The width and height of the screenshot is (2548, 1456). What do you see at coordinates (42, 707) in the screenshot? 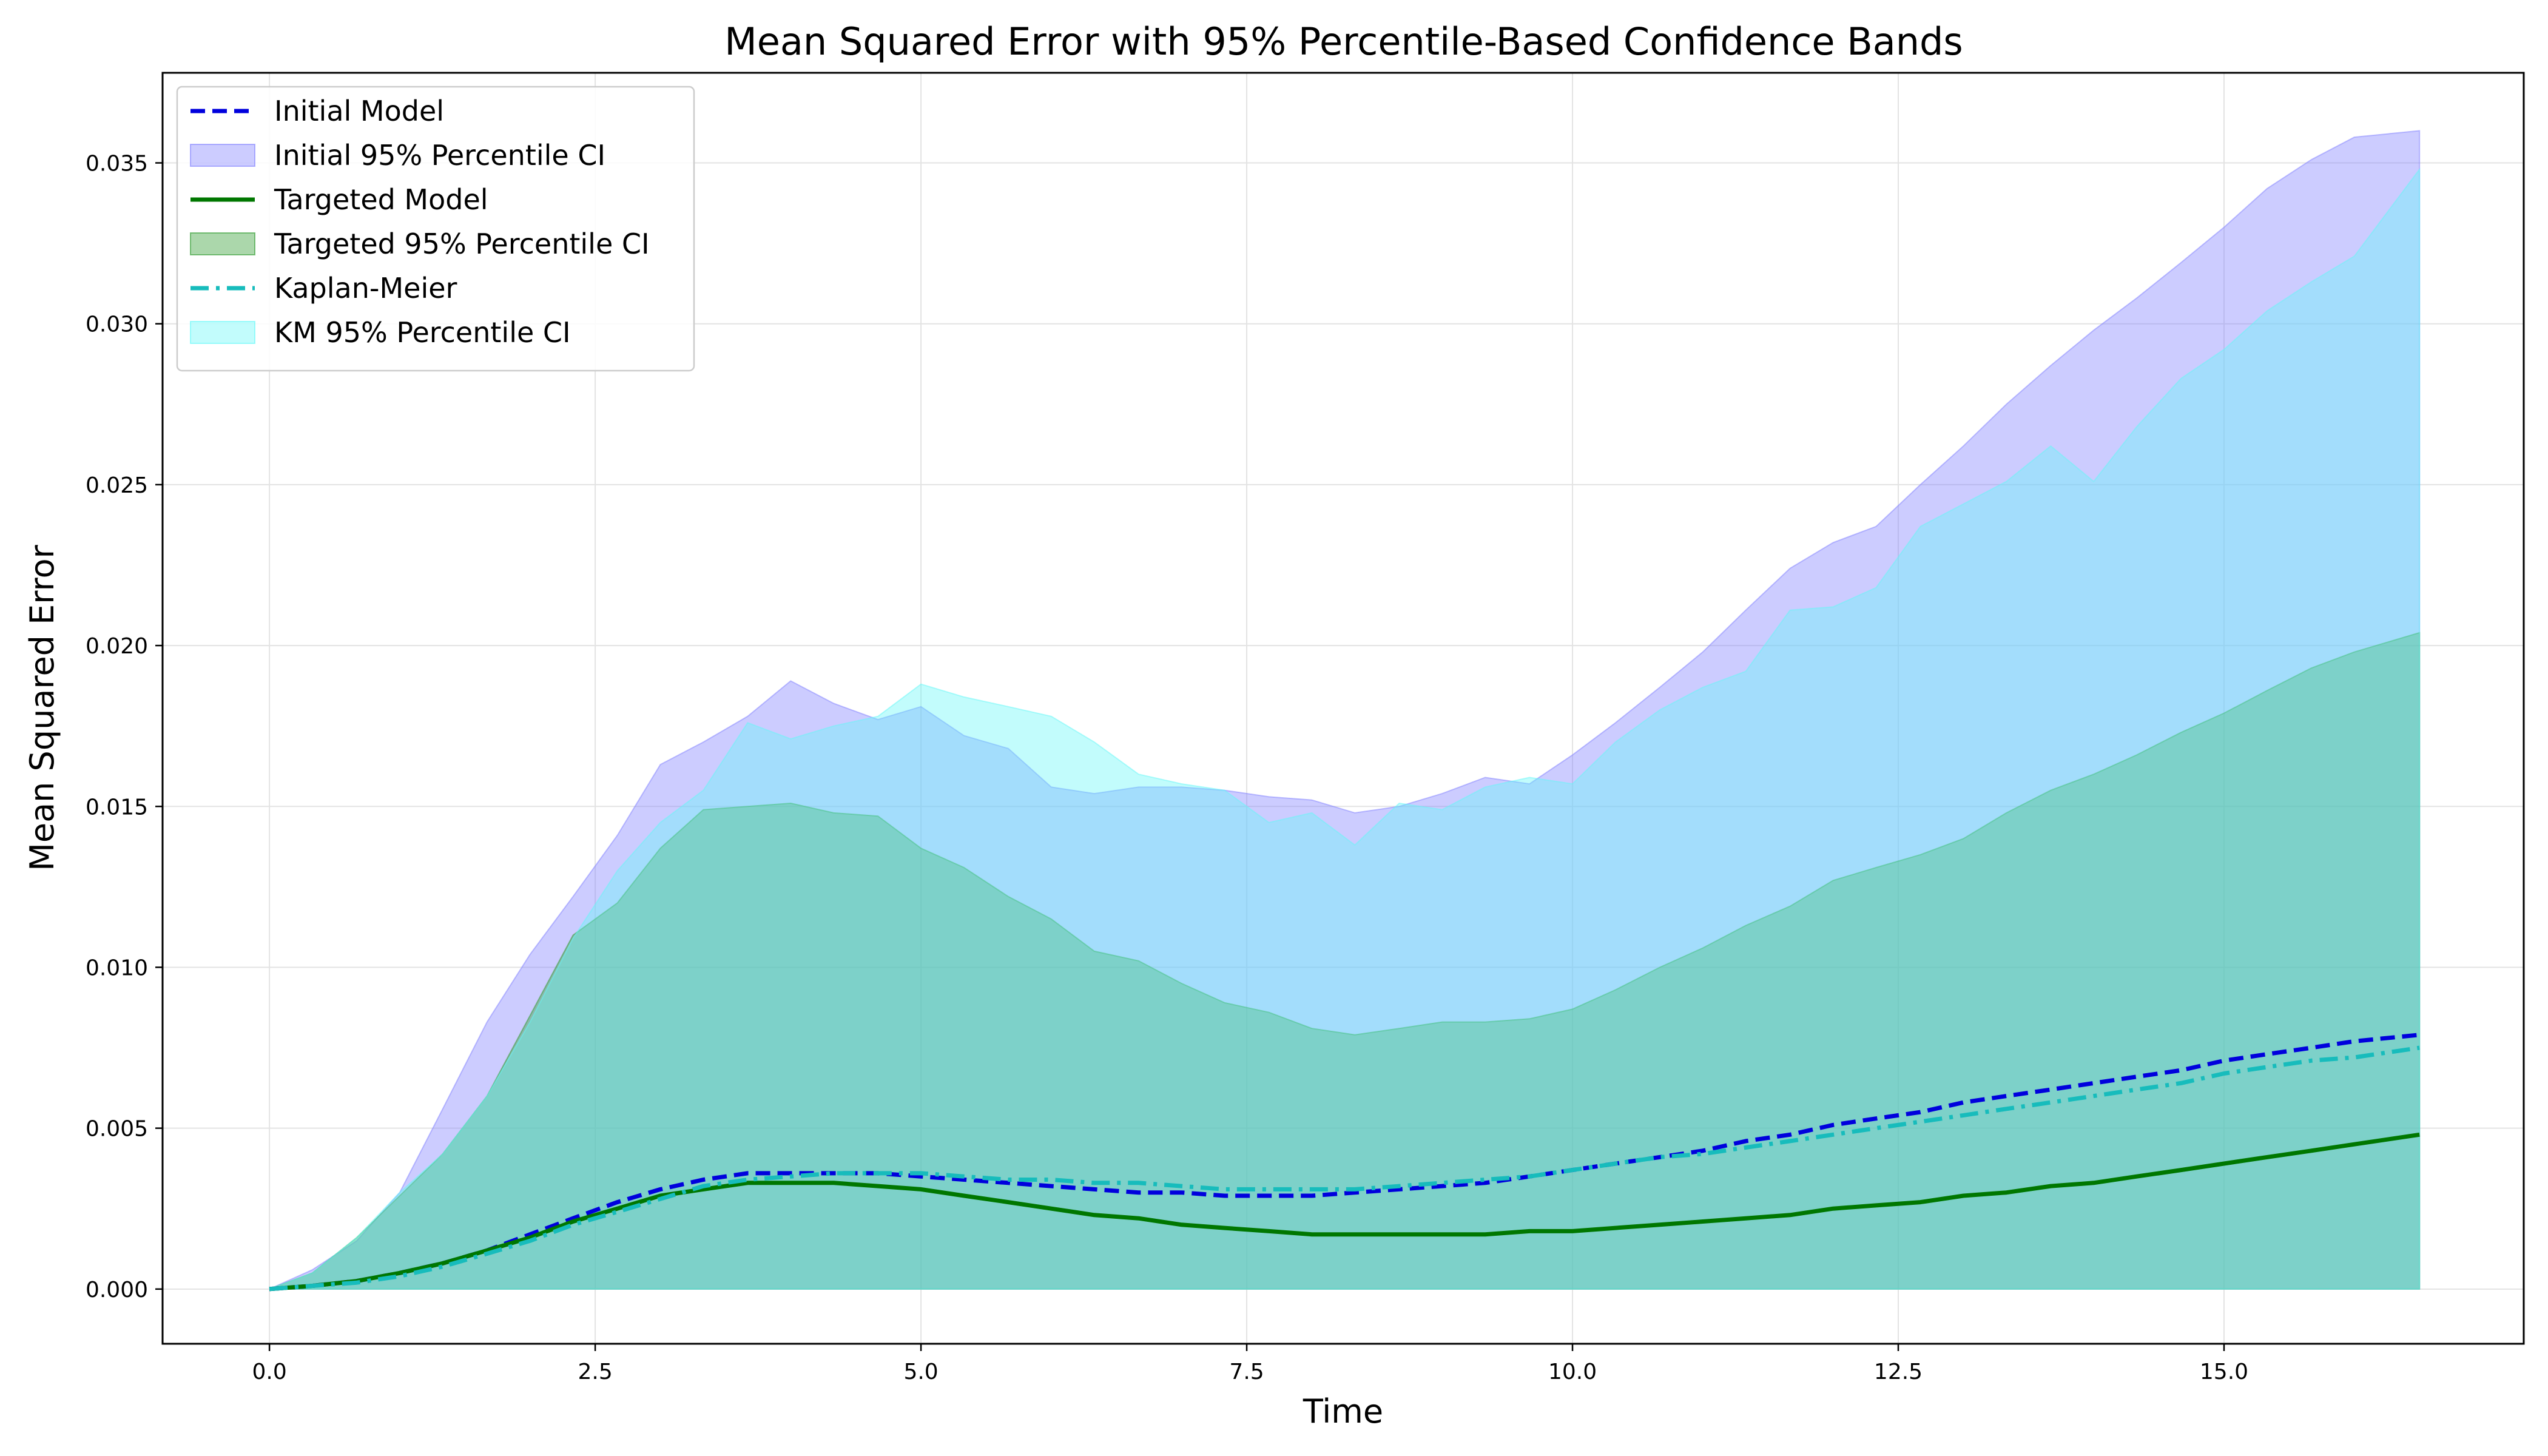
I see `y-axis-label: Mean Squared Error` at bounding box center [42, 707].